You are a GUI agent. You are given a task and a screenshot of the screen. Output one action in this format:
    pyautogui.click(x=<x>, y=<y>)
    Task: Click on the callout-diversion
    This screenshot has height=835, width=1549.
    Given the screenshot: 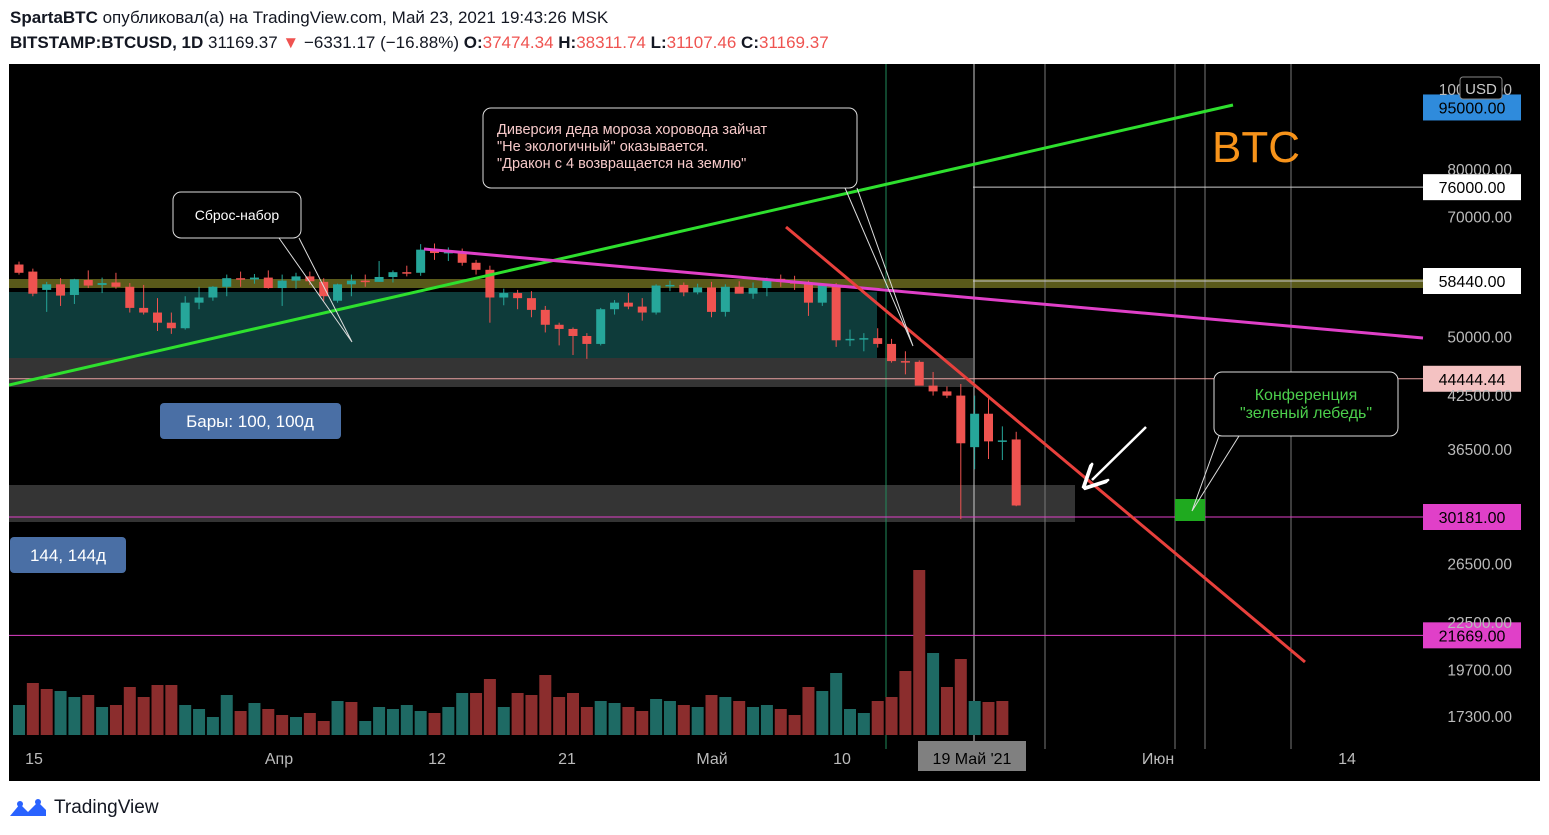 What is the action you would take?
    pyautogui.click(x=670, y=148)
    